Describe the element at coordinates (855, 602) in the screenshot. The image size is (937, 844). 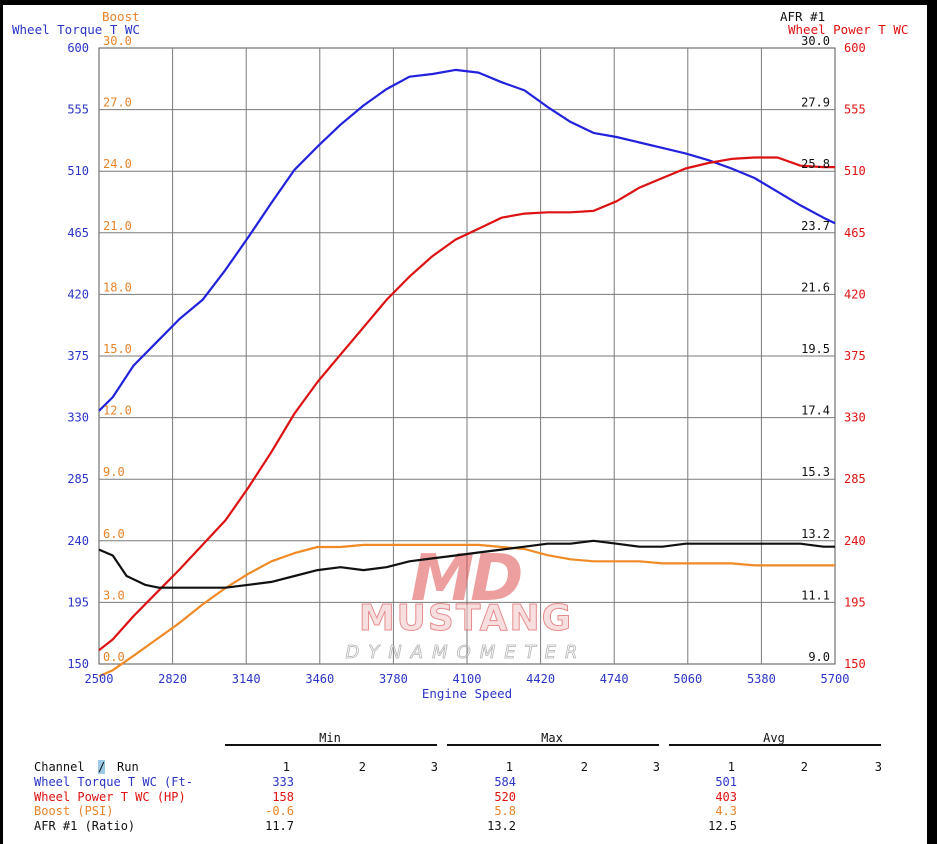
I see `power-tick-label: 195` at that location.